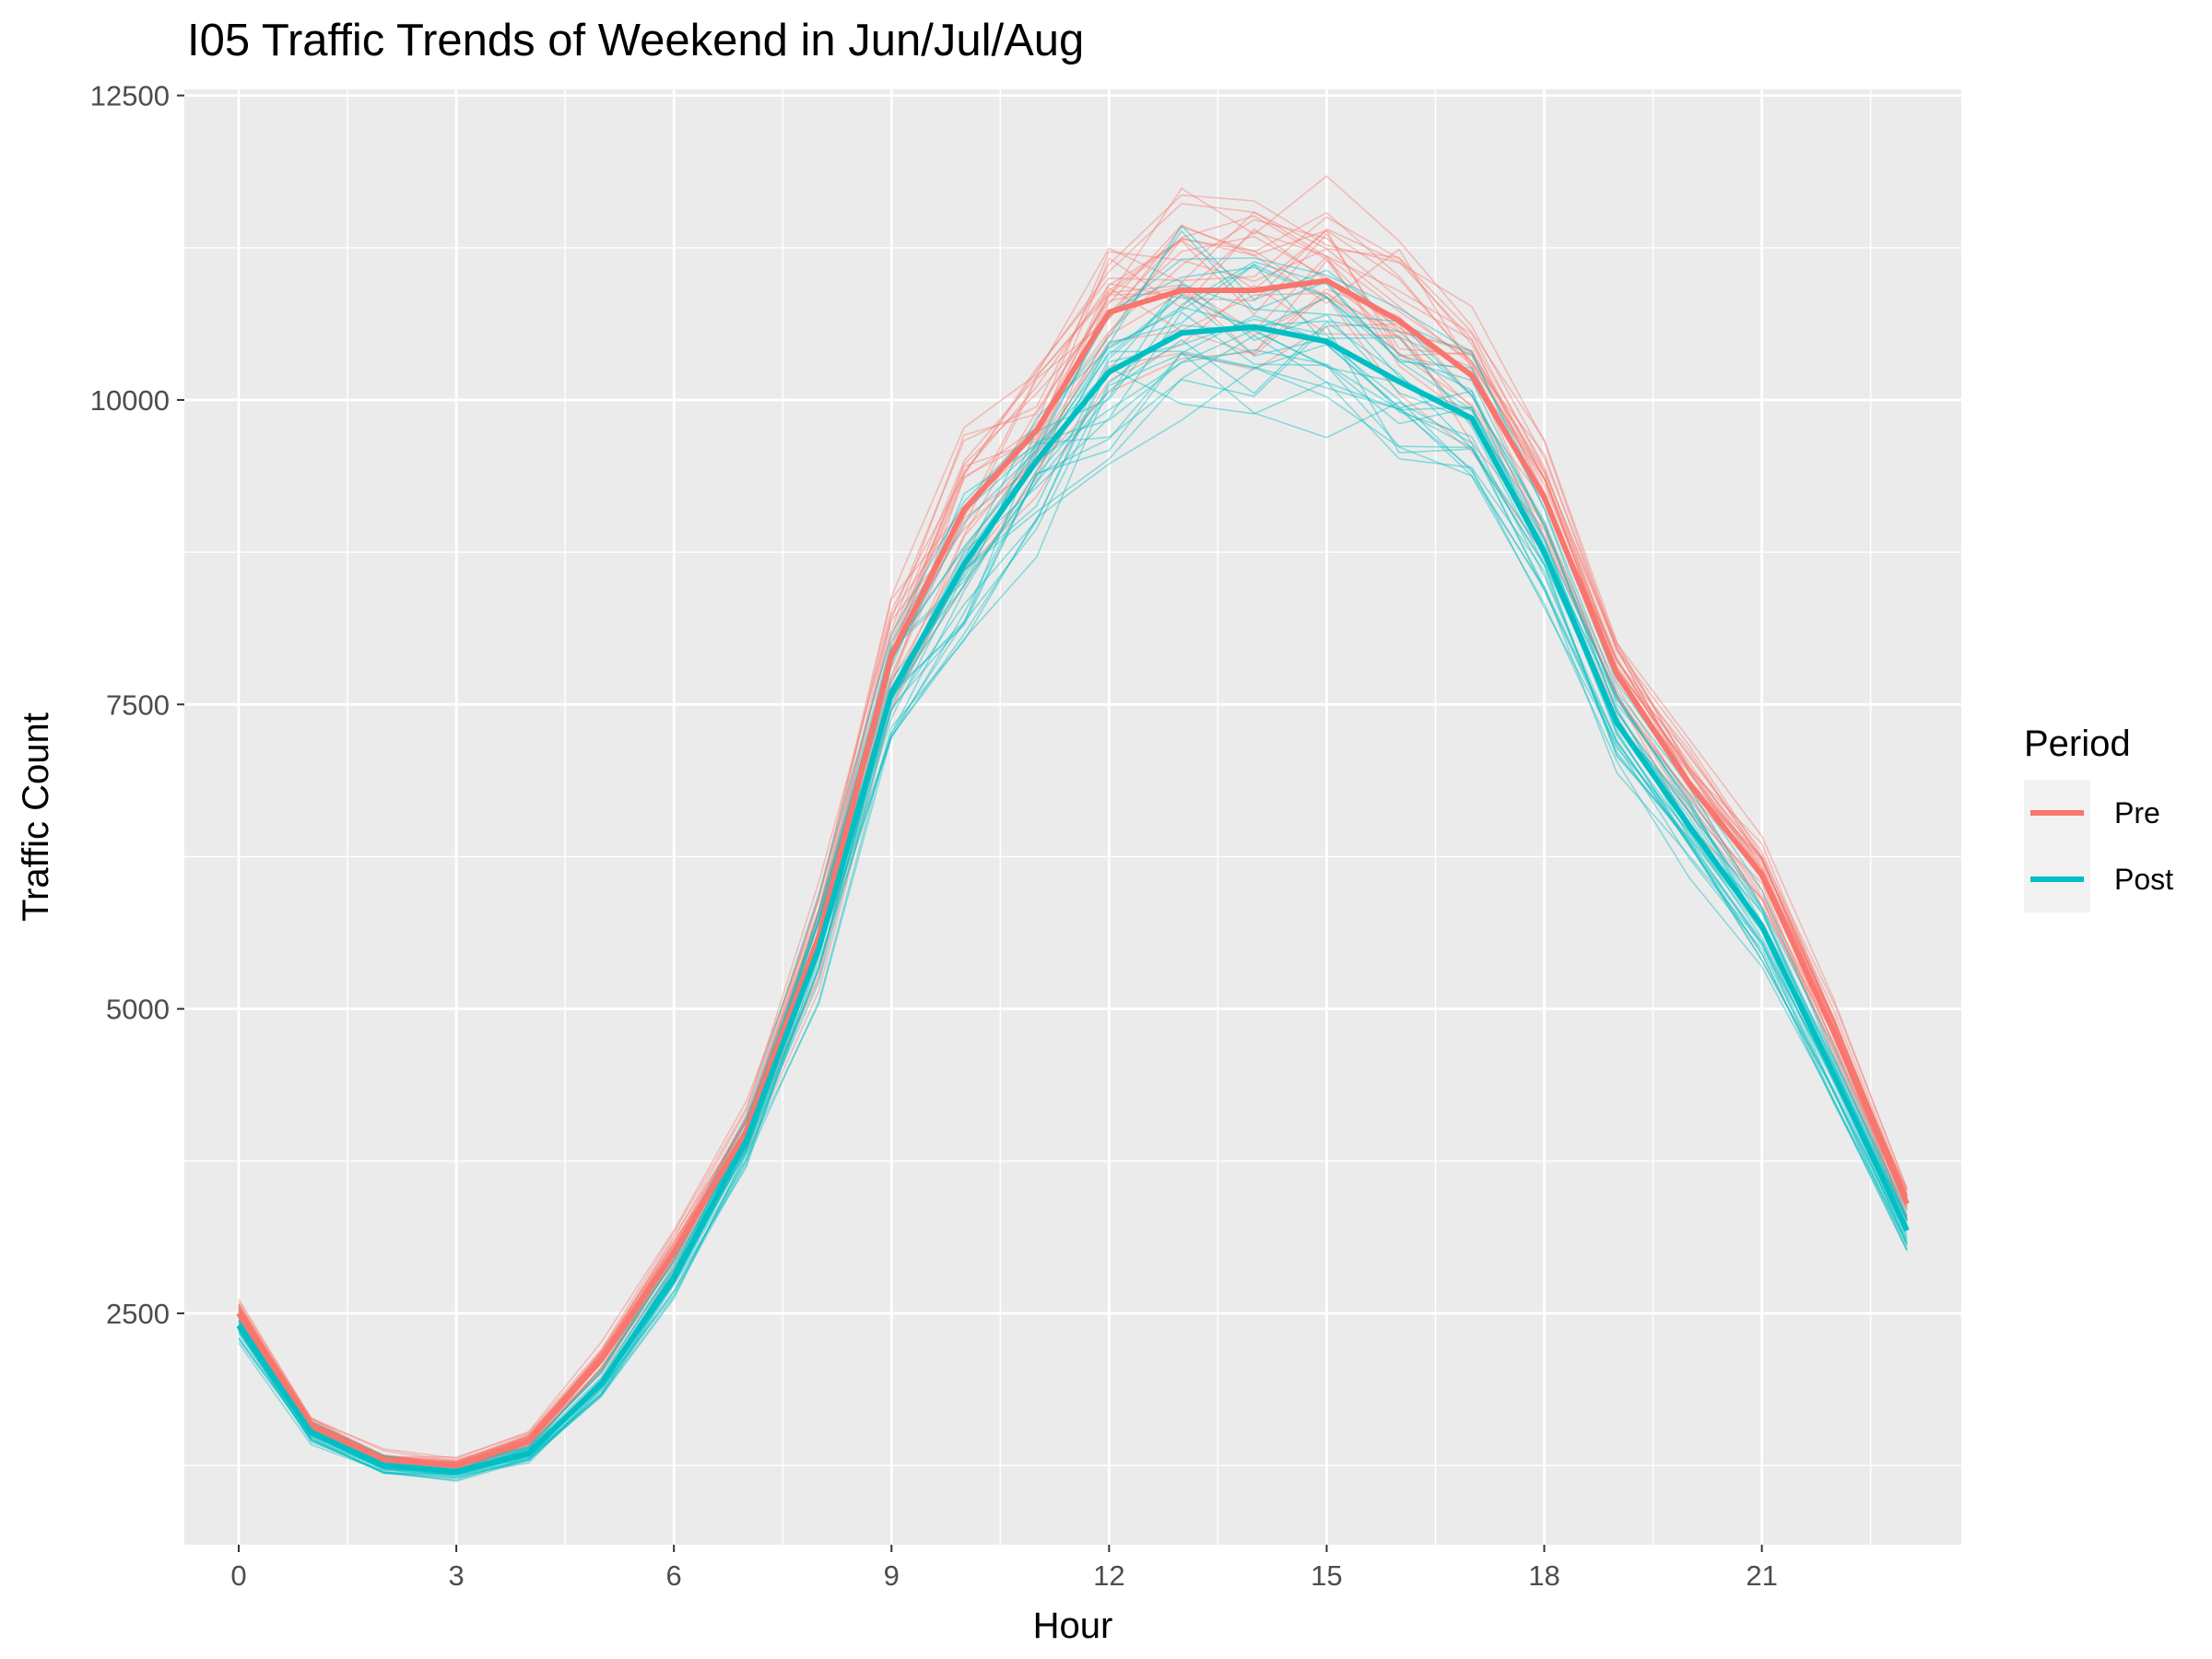 The width and height of the screenshot is (2212, 1659). I want to click on y-axis-title: Traffic Count, so click(36, 817).